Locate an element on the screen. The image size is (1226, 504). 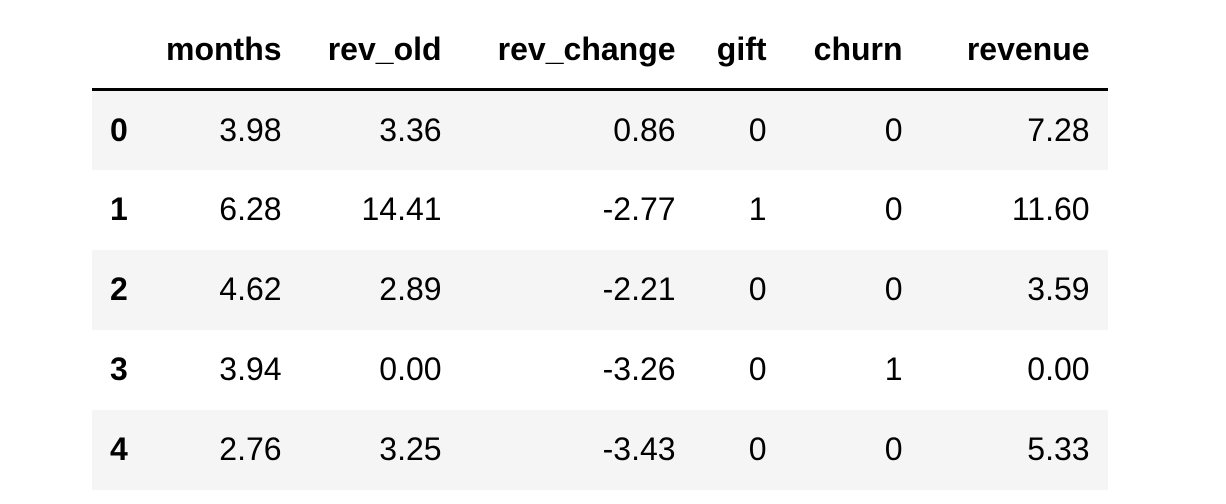
table-row: 1 6.28 14.41 -2.77 1 0 11.60 is located at coordinates (600, 209).